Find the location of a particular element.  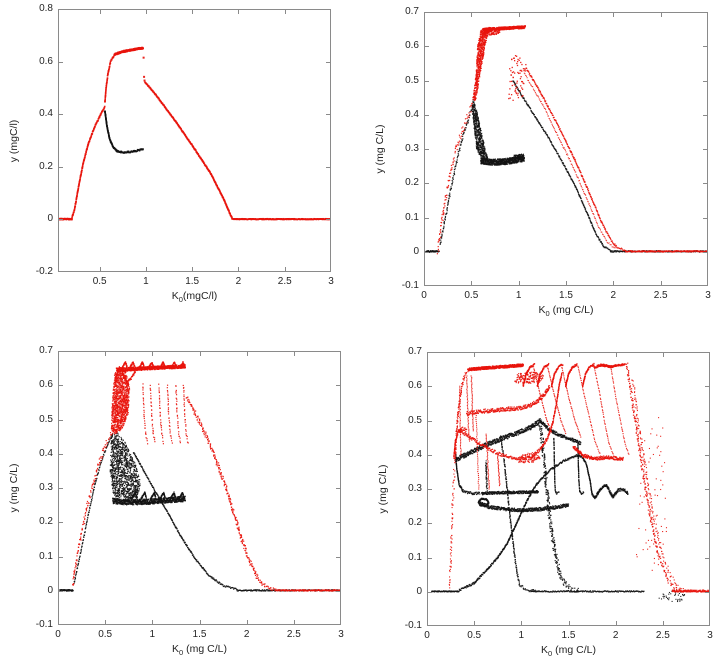

x-axis-label-units: (mgC/l) is located at coordinates (200, 296).